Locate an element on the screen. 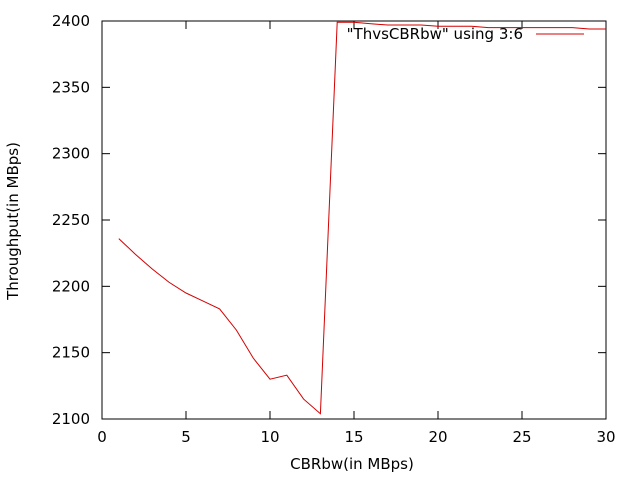 Image resolution: width=640 pixels, height=484 pixels. legend: "ThvsCBRbw" using 3:6 is located at coordinates (465, 34).